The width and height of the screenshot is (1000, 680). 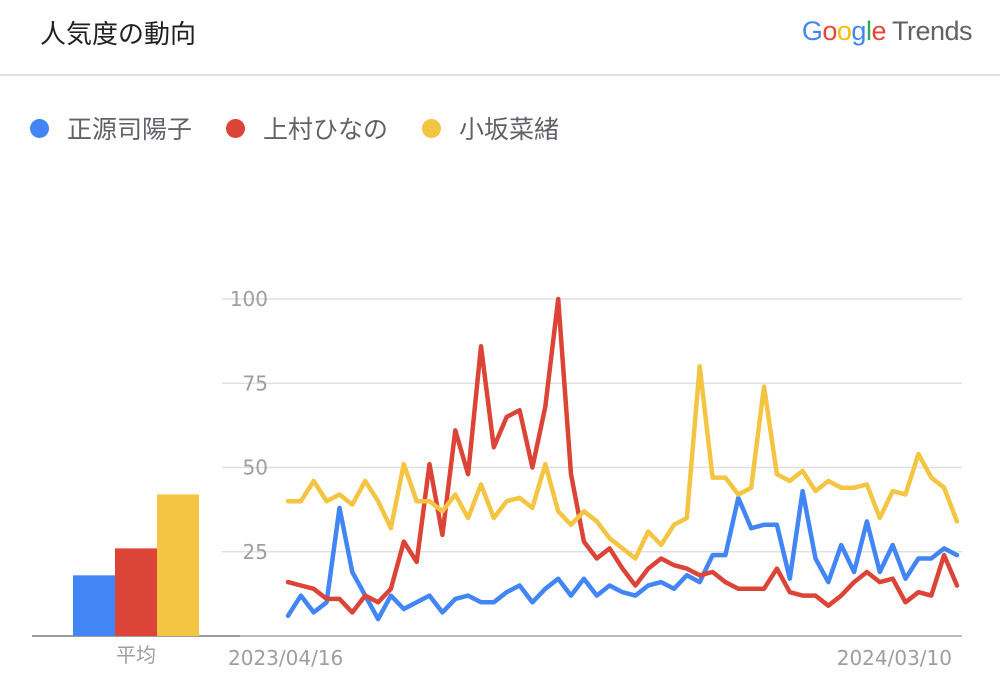 I want to click on legend: 正源司陽子 上村ひなの 小坂菜緒, so click(x=311, y=128).